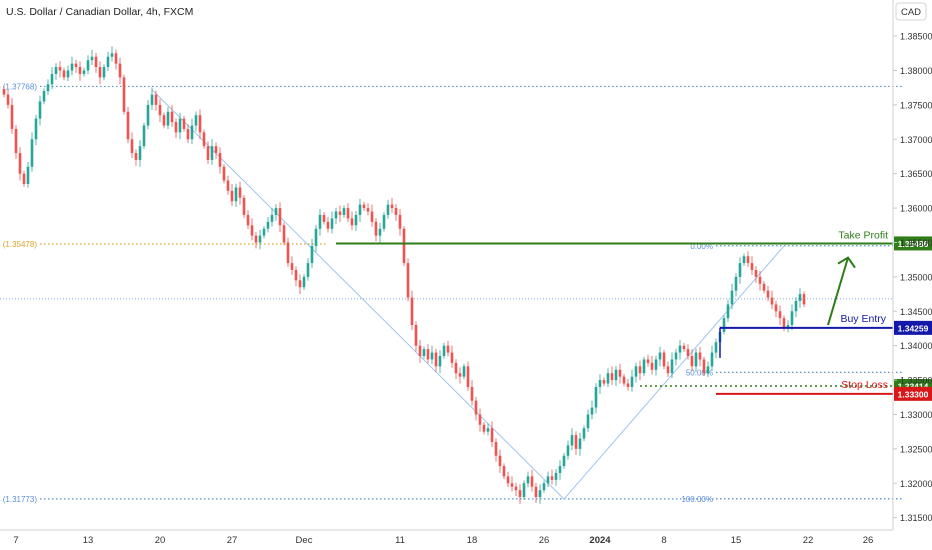 The width and height of the screenshot is (932, 550). What do you see at coordinates (916, 449) in the screenshot?
I see `y-tick-label: 1.32500` at bounding box center [916, 449].